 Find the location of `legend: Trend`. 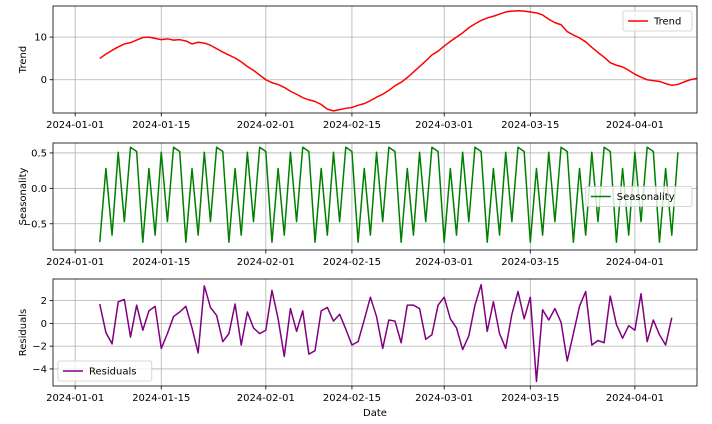

legend: Trend is located at coordinates (657, 21).